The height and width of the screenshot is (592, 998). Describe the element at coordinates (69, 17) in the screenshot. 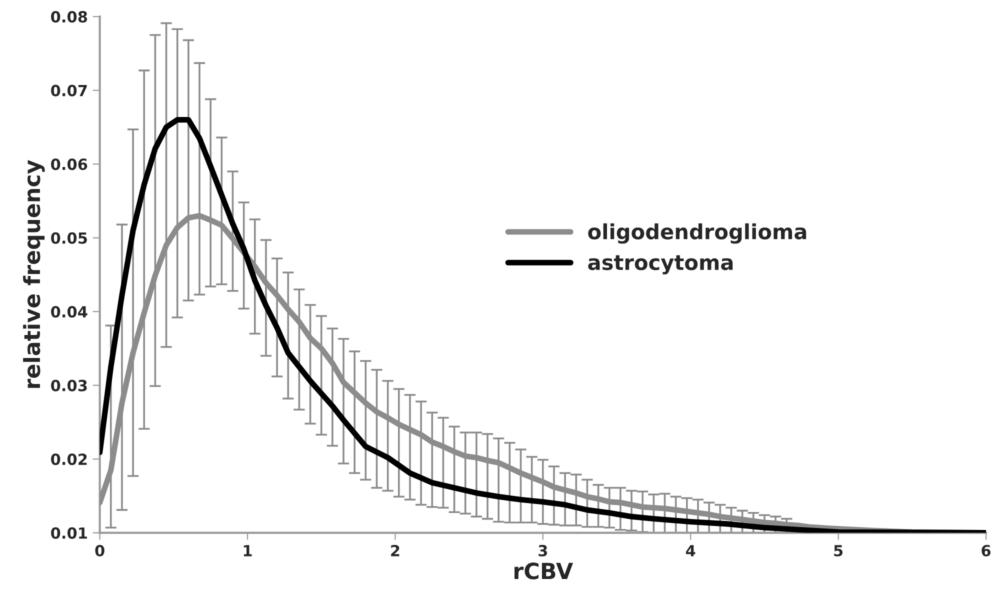

I see `y-tick-label: 0.08` at that location.